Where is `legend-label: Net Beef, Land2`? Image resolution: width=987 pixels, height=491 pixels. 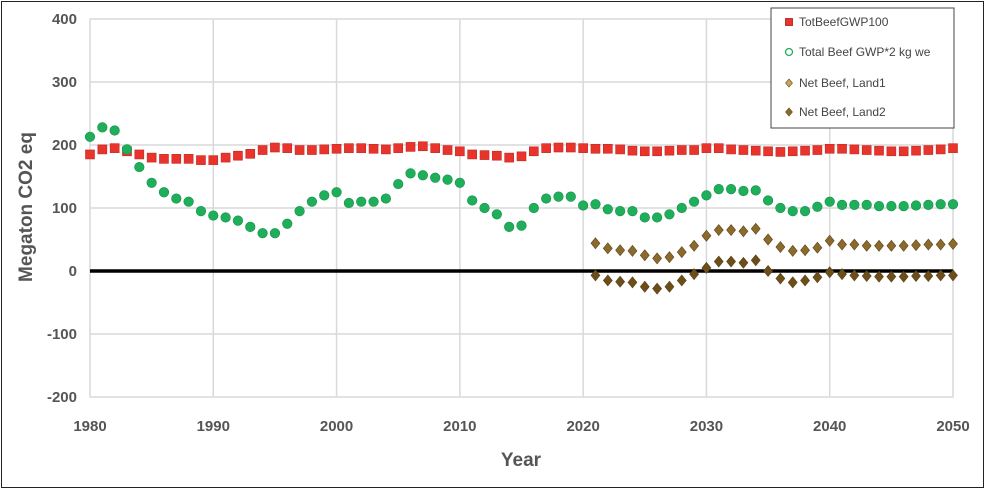
legend-label: Net Beef, Land2 is located at coordinates (842, 112).